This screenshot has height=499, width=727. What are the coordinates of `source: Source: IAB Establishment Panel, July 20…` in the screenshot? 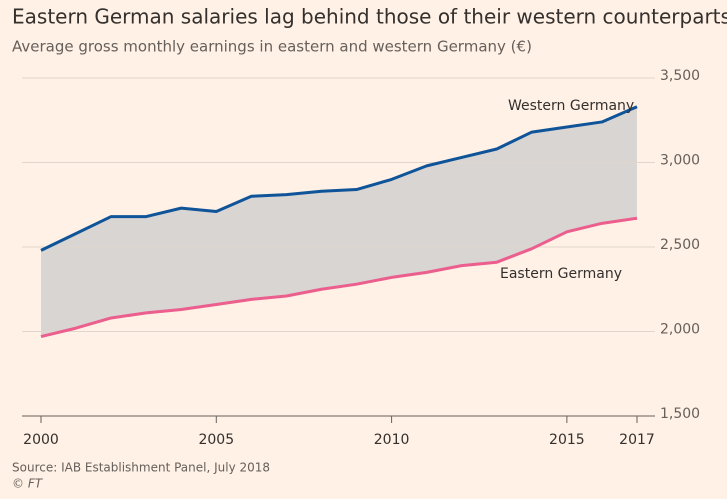 It's located at (141, 468).